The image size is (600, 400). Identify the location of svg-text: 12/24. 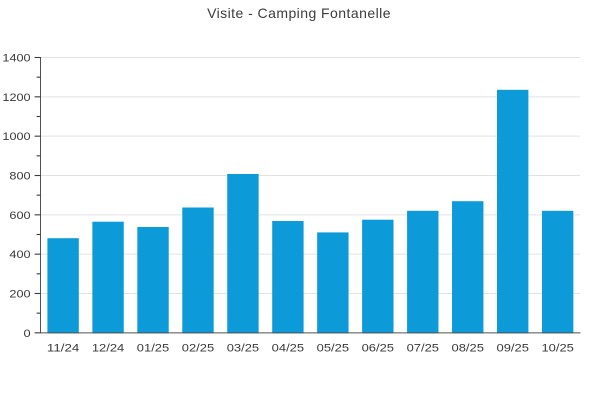
(108, 348).